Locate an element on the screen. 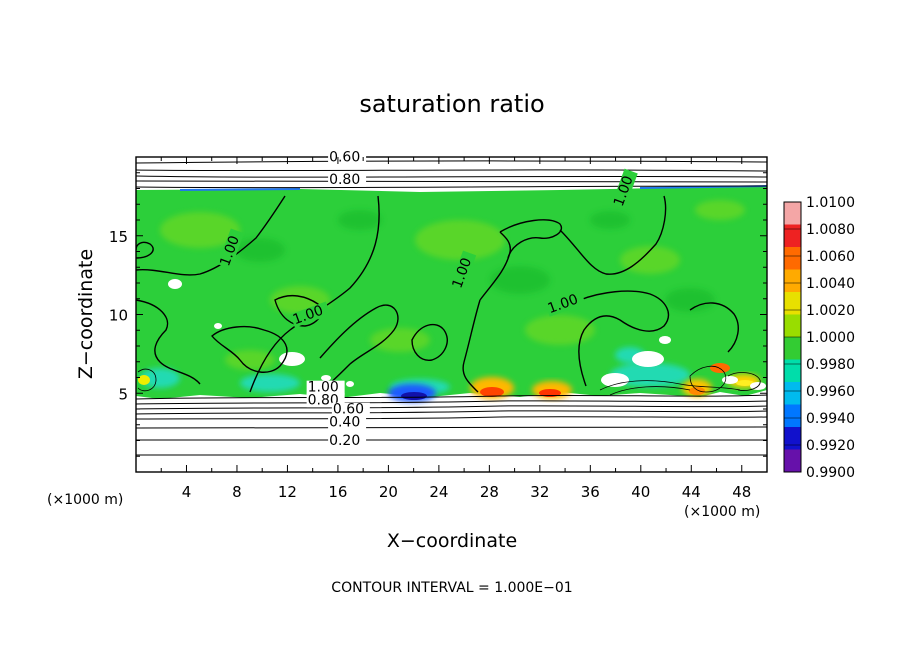 Image resolution: width=904 pixels, height=654 pixels. chart-title: saturation ratio is located at coordinates (451, 104).